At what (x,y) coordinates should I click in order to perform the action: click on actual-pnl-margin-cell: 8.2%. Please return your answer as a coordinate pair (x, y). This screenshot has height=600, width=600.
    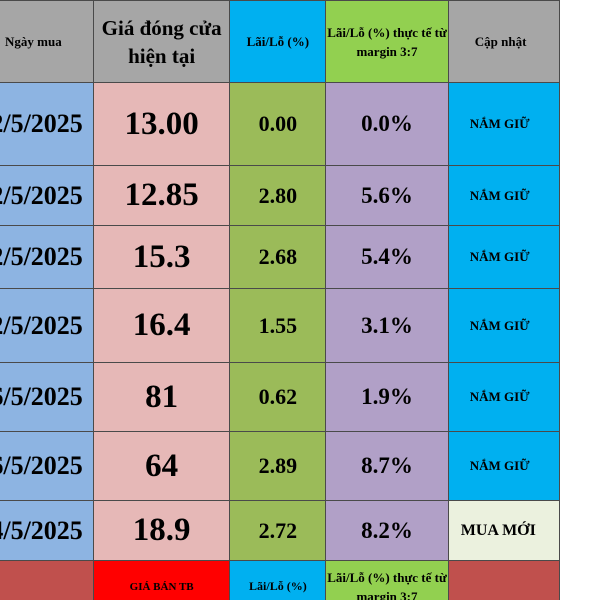
    Looking at the image, I should click on (387, 530).